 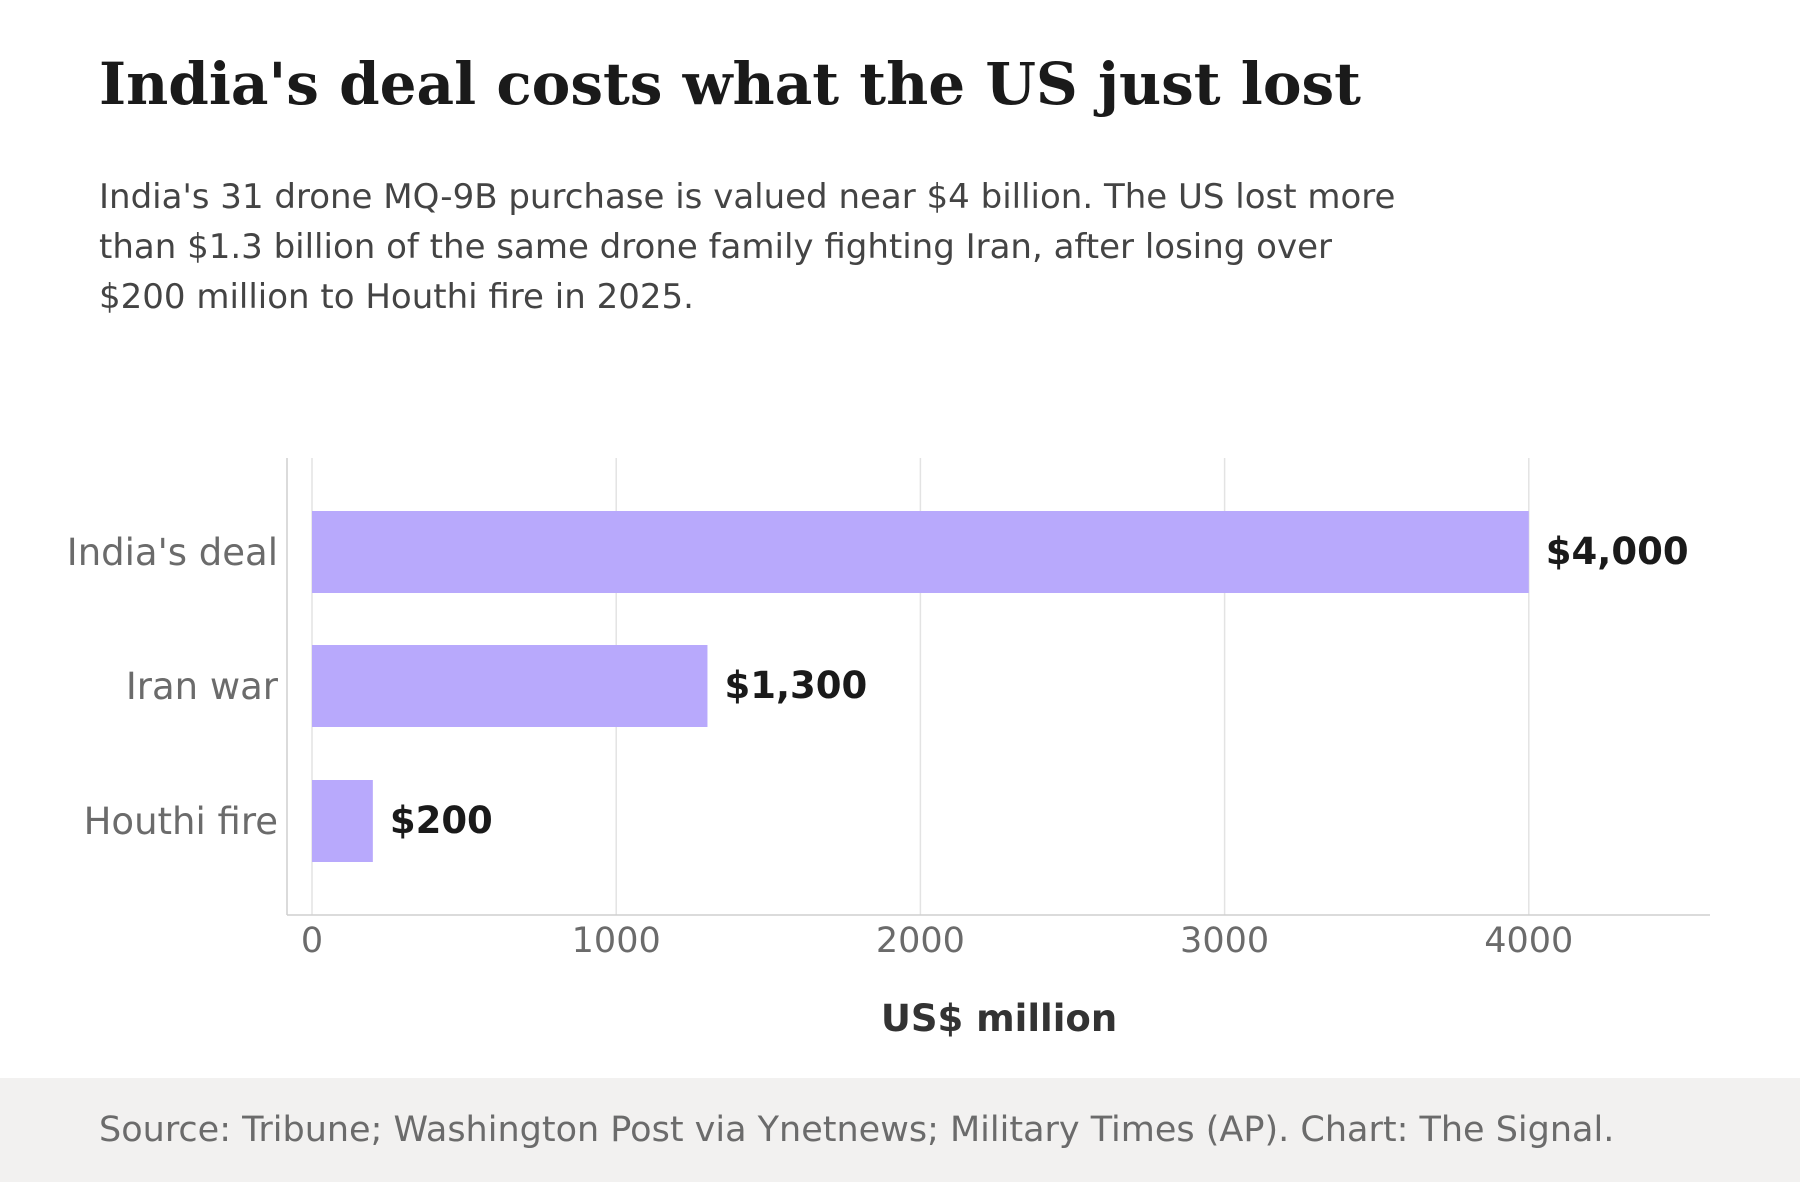 What do you see at coordinates (441, 820) in the screenshot?
I see `value-label: $200` at bounding box center [441, 820].